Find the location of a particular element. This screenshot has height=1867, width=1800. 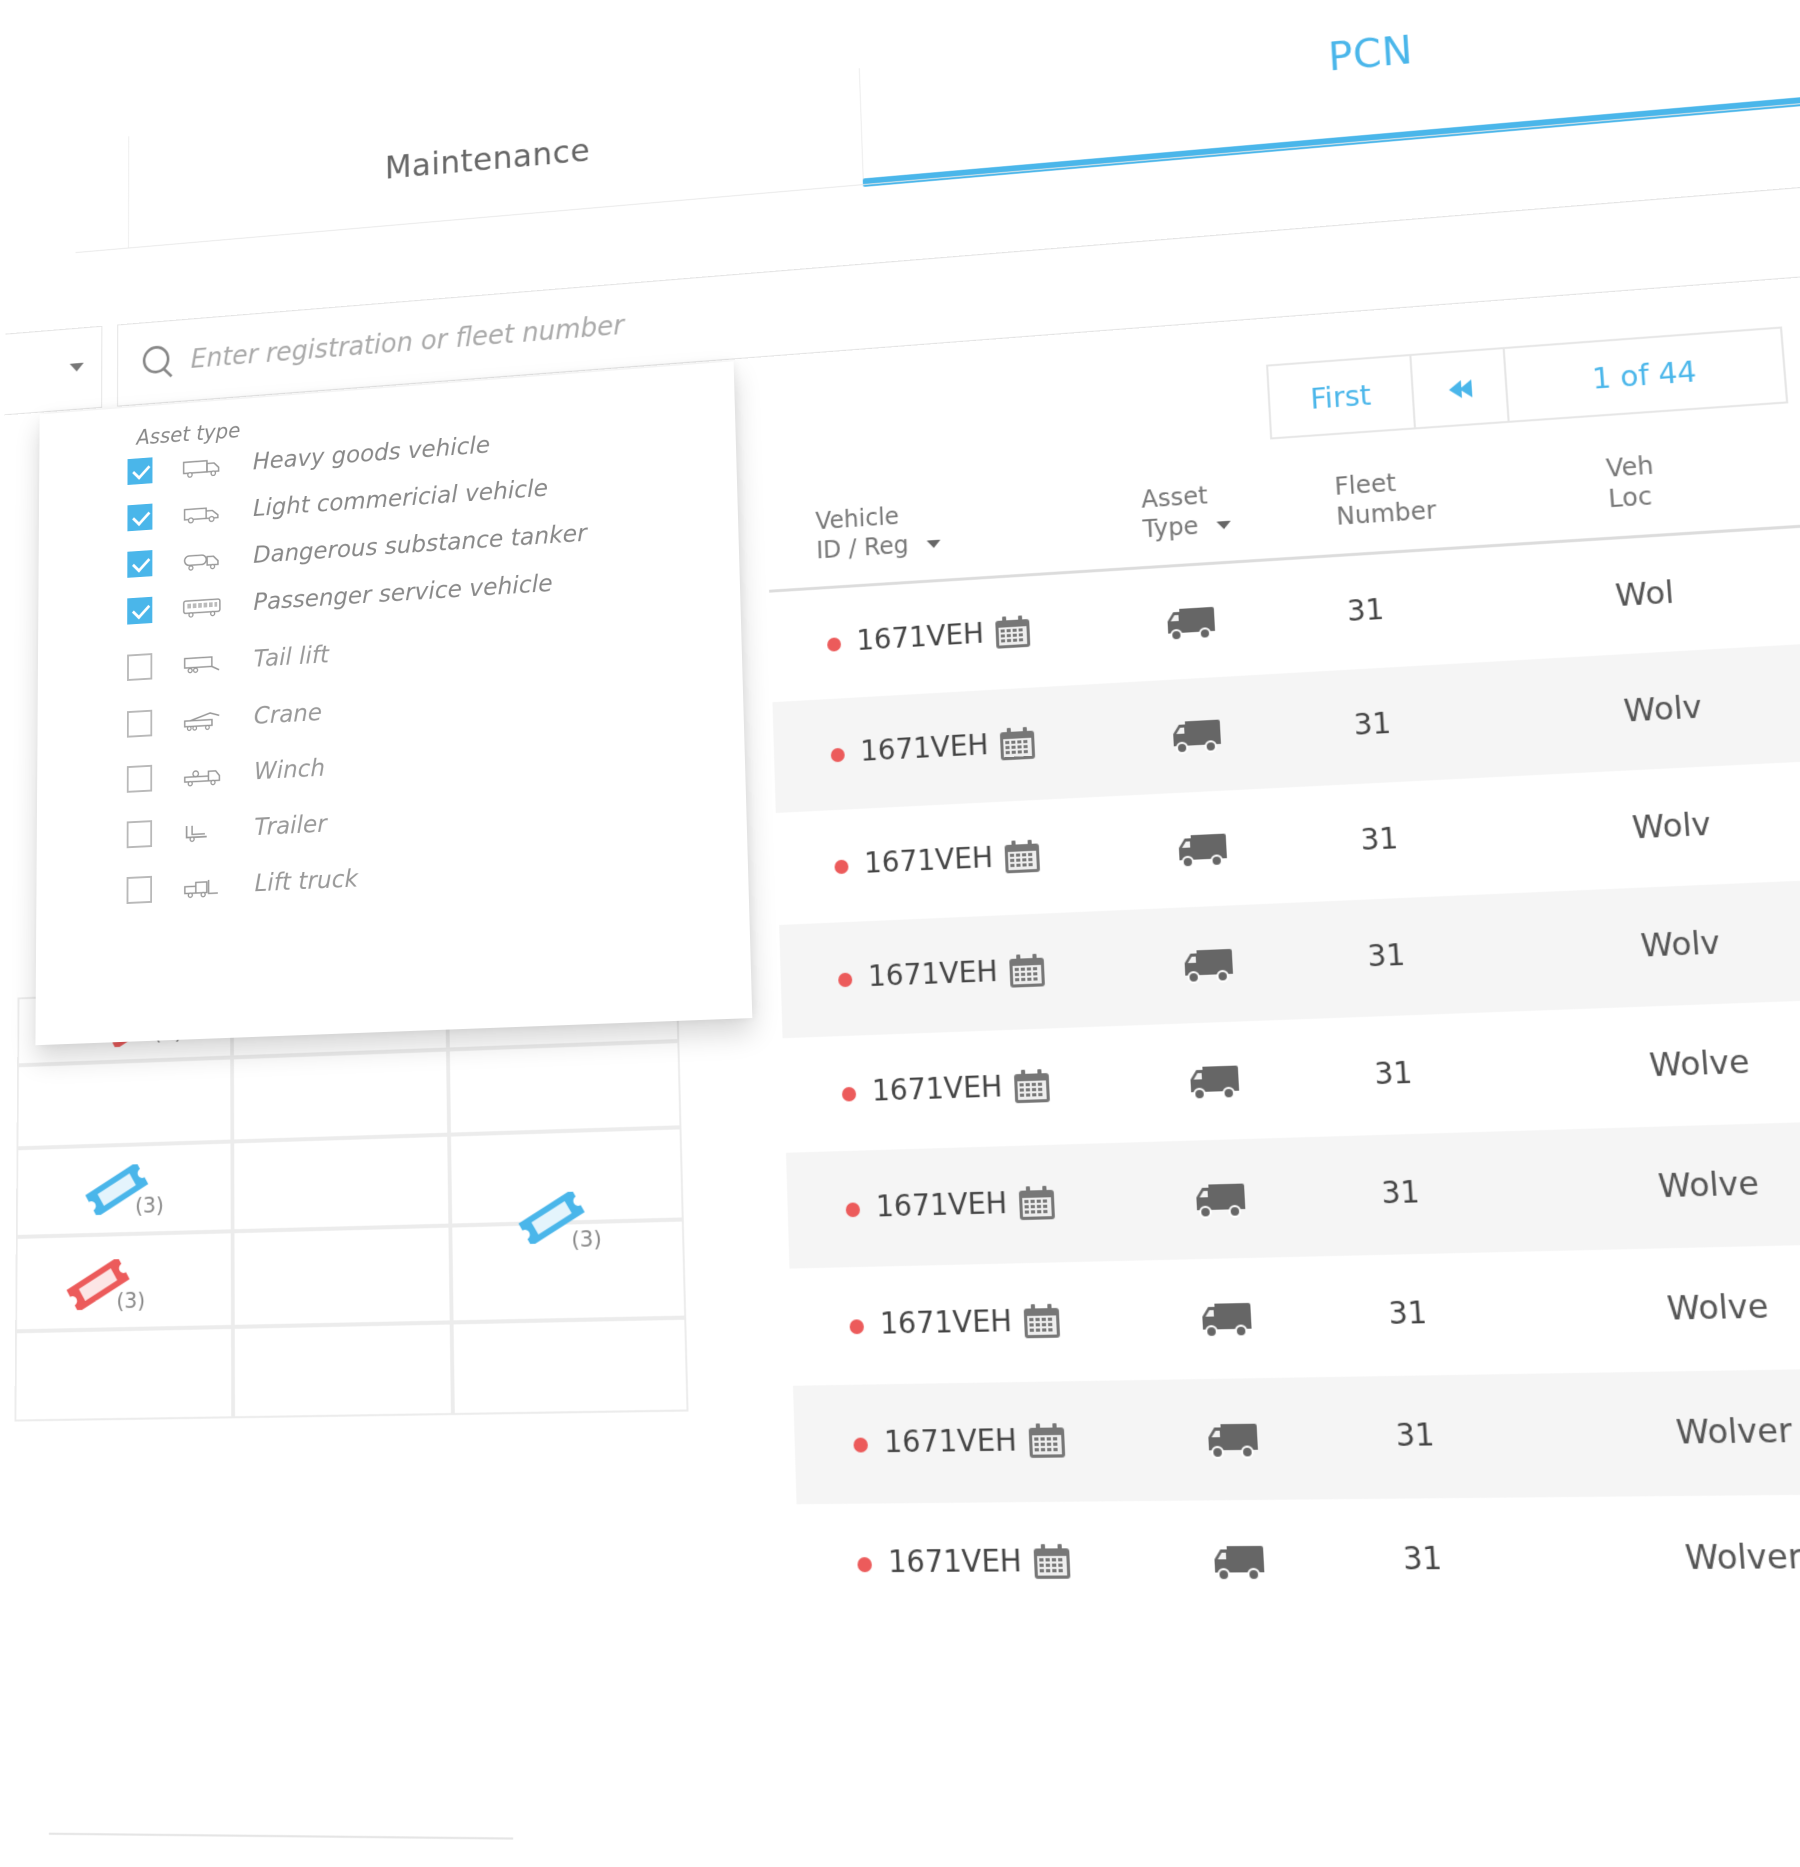

trailer-icon is located at coordinates (202, 831).